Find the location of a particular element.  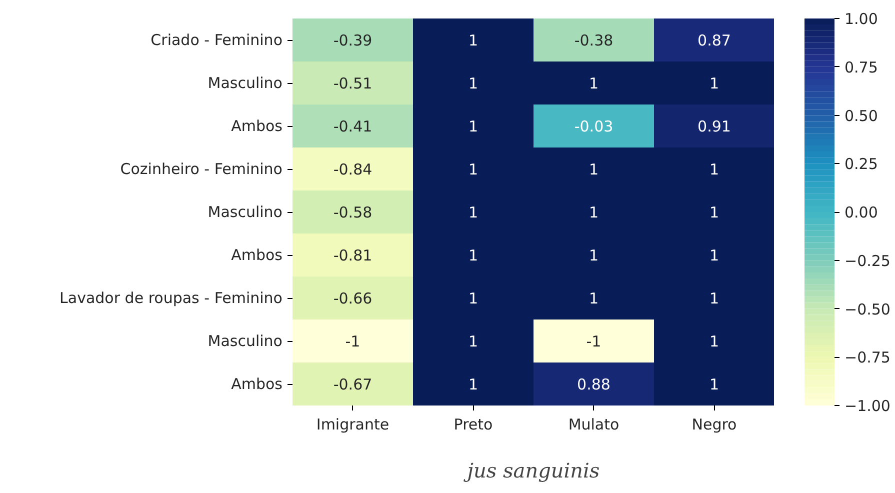

x-tick-label: Negro is located at coordinates (714, 425).